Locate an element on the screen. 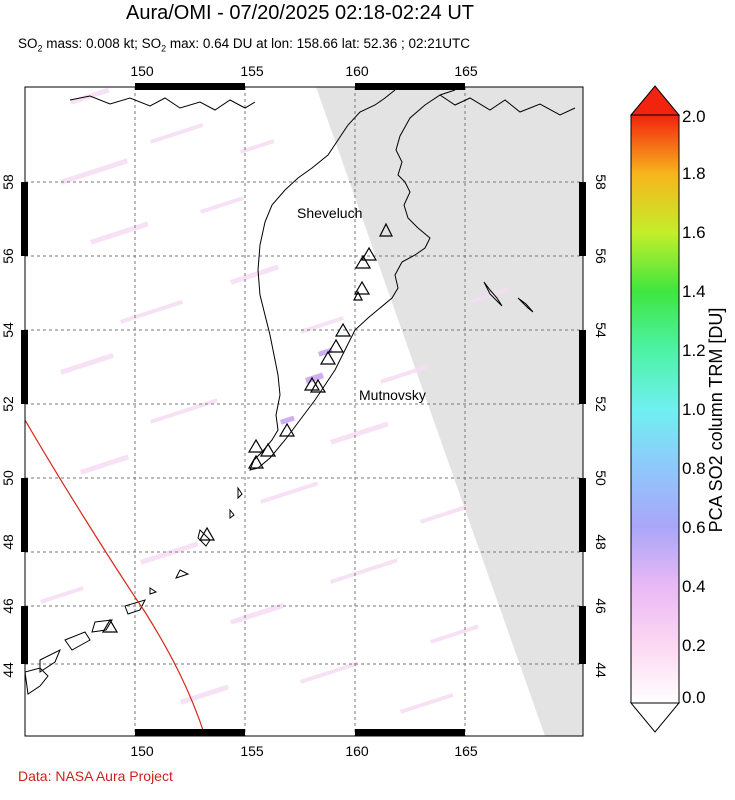 The width and height of the screenshot is (735, 800). volcano-label-mutnovsky: Mutnovsky is located at coordinates (392, 395).